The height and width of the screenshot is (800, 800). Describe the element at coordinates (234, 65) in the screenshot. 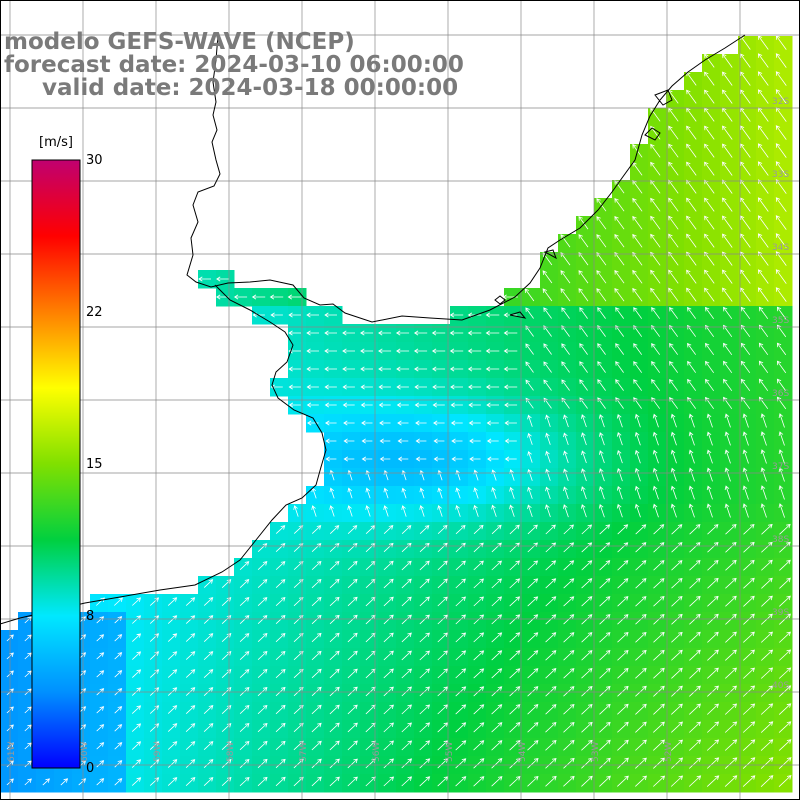

I see `title-forecast-date: forecast date: 2024-03-10 06:00:00` at that location.